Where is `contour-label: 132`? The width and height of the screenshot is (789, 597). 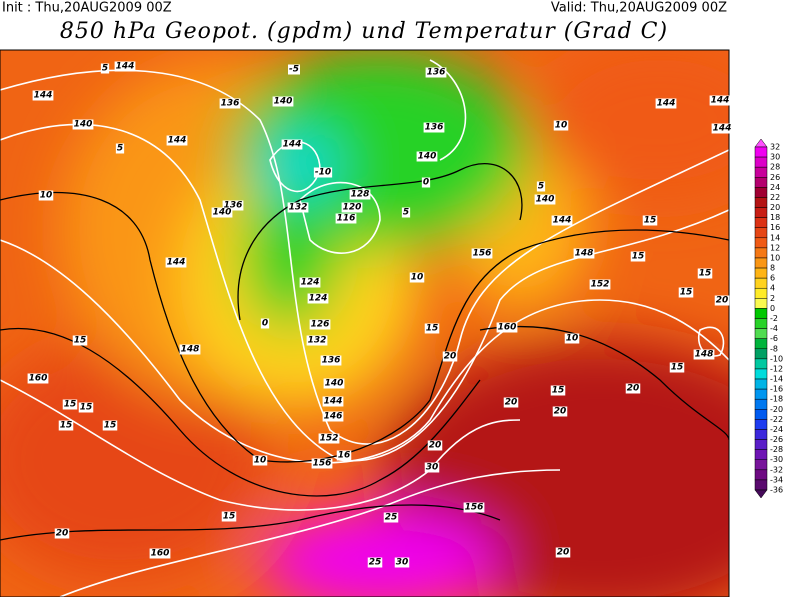
contour-label: 132 is located at coordinates (298, 208).